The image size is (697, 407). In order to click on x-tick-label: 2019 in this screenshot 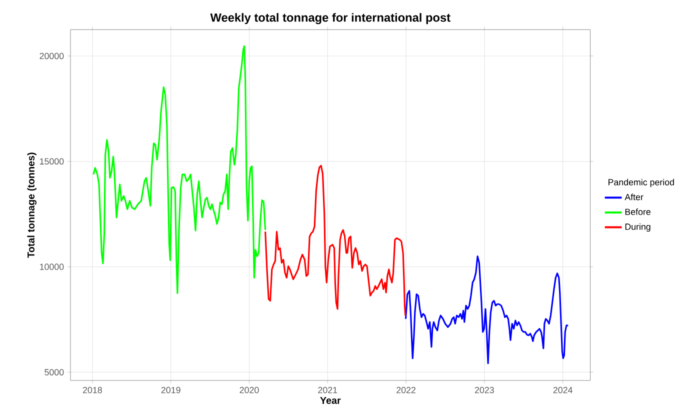, I will do `click(170, 390)`.